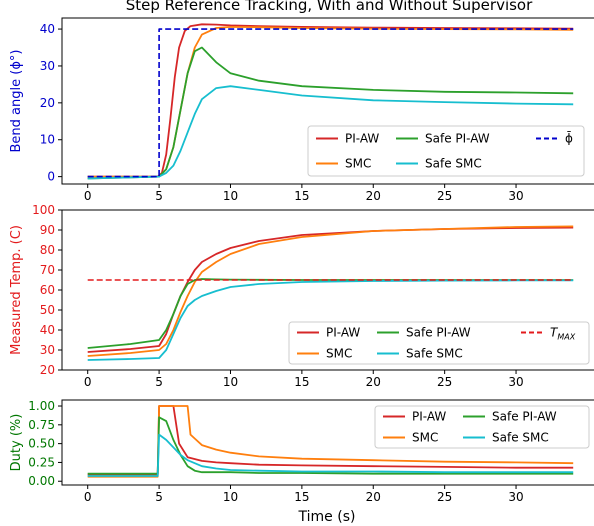 This screenshot has height=526, width=594. What do you see at coordinates (47, 270) in the screenshot?
I see `y-tick-label: 70` at bounding box center [47, 270].